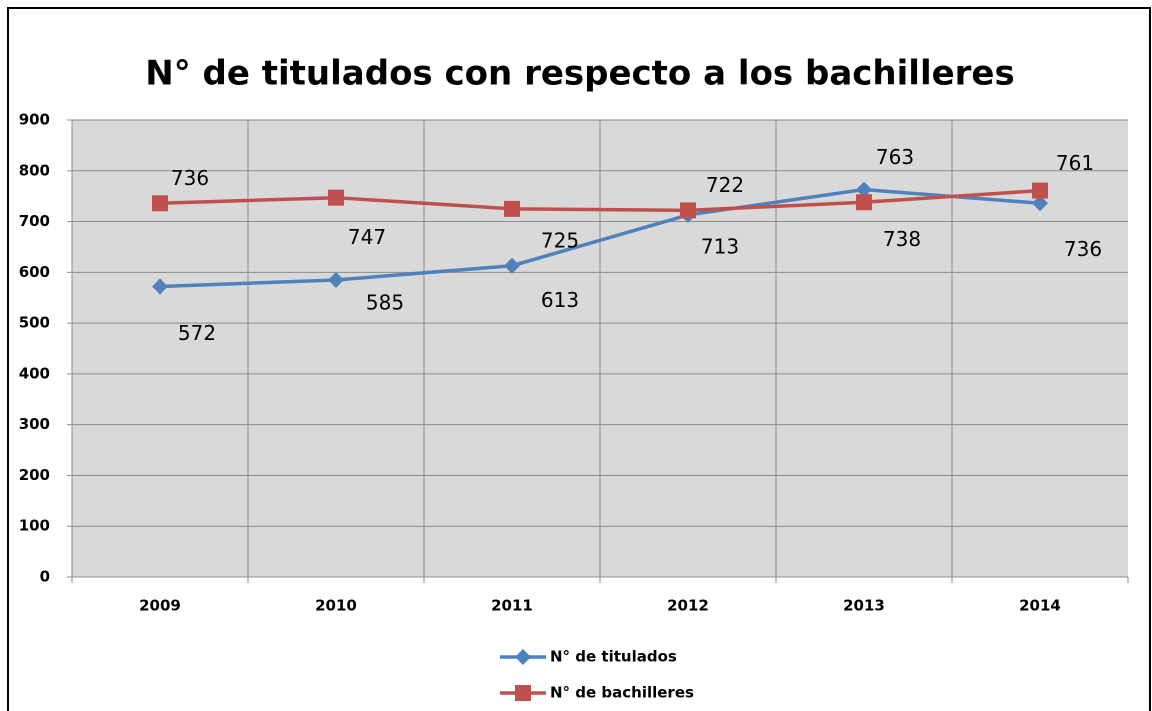 The image size is (1152, 711). What do you see at coordinates (725, 185) in the screenshot?
I see `data-label: 722` at bounding box center [725, 185].